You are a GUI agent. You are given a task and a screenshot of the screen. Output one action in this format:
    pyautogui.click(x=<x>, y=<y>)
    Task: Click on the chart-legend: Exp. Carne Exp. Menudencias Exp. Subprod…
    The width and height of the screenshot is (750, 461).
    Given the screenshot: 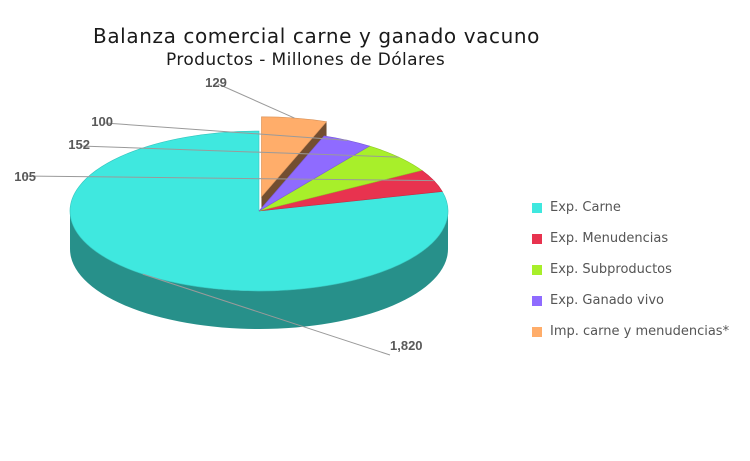 What is the action you would take?
    pyautogui.click(x=630, y=269)
    